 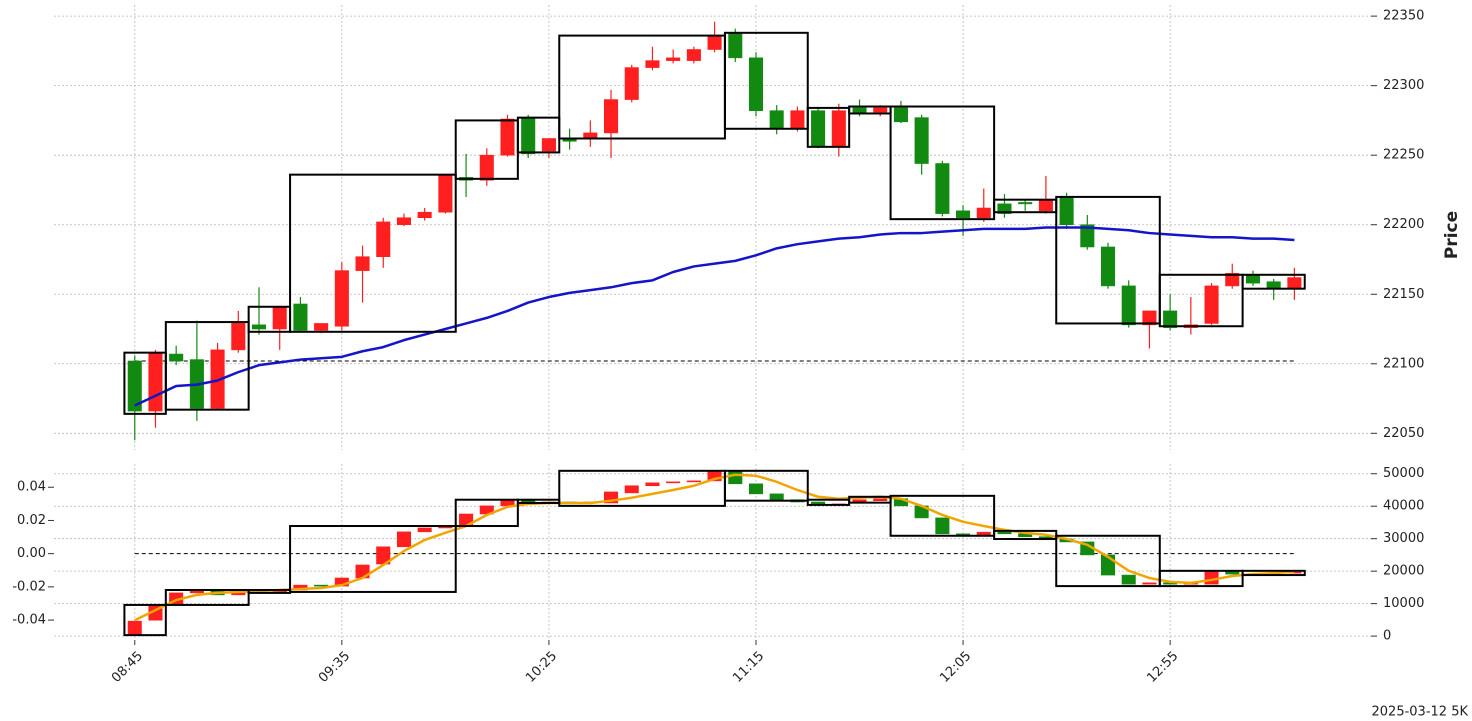 What do you see at coordinates (31, 553) in the screenshot?
I see `y-tick-label: 0.00` at bounding box center [31, 553].